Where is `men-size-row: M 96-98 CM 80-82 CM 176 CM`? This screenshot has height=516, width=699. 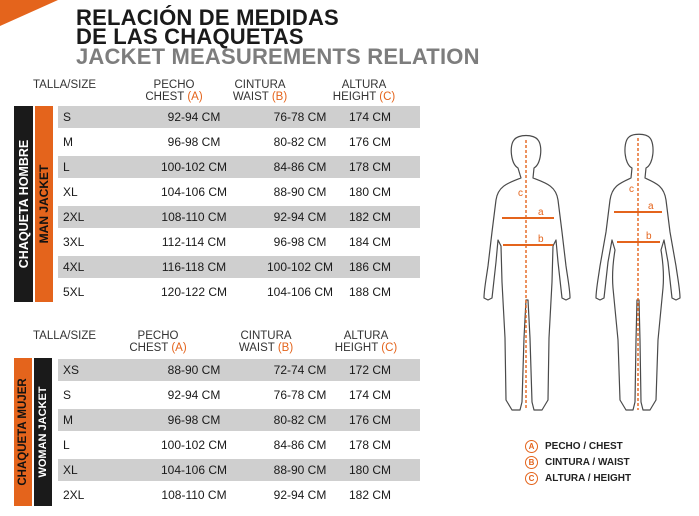 men-size-row: M 96-98 CM 80-82 CM 176 CM is located at coordinates (239, 142).